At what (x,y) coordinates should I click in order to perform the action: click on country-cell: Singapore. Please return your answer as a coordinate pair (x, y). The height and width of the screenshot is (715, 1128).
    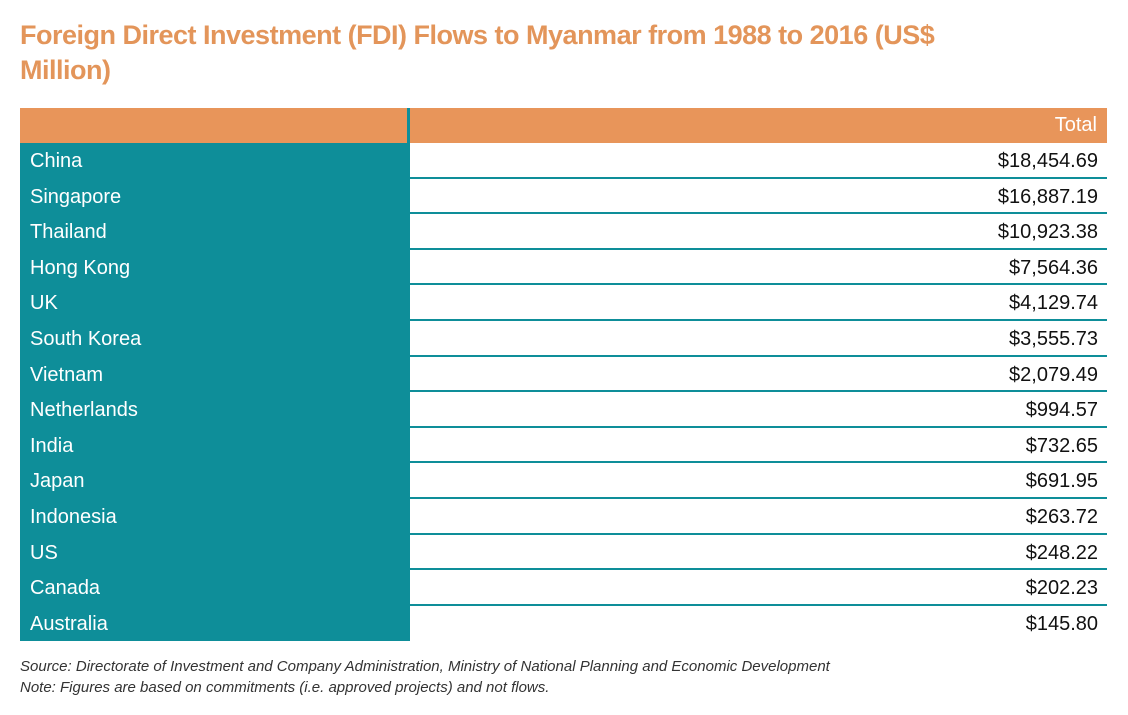
    Looking at the image, I should click on (215, 196).